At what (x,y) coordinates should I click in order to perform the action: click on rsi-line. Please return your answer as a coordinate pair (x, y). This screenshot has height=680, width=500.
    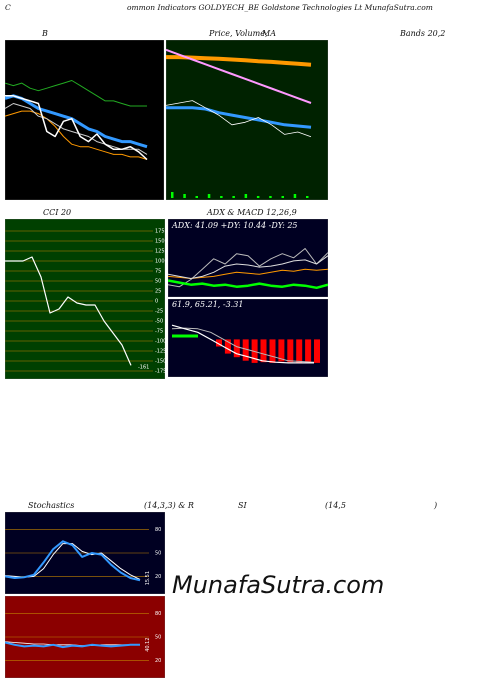
    Looking at the image, I should click on (72, 645).